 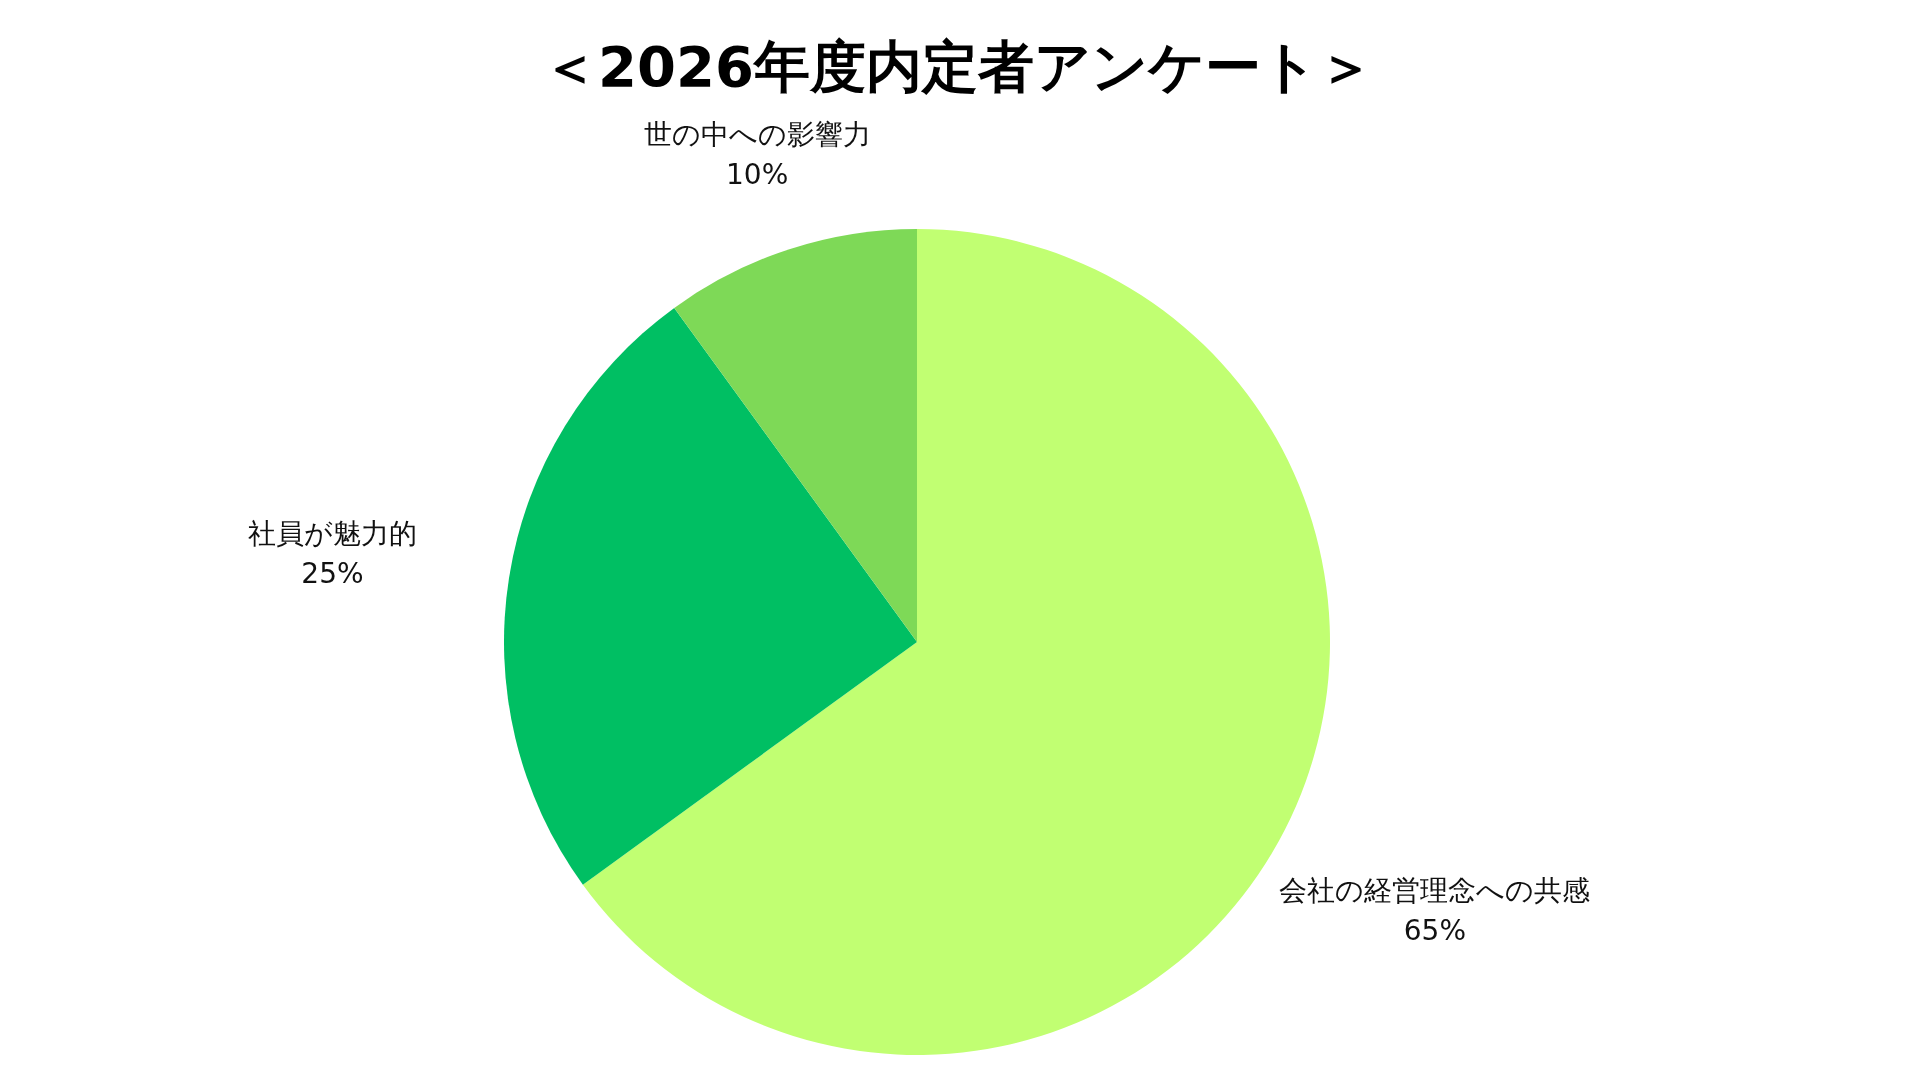 I want to click on slice-label: 会社の経営理念への共感, so click(x=1435, y=890).